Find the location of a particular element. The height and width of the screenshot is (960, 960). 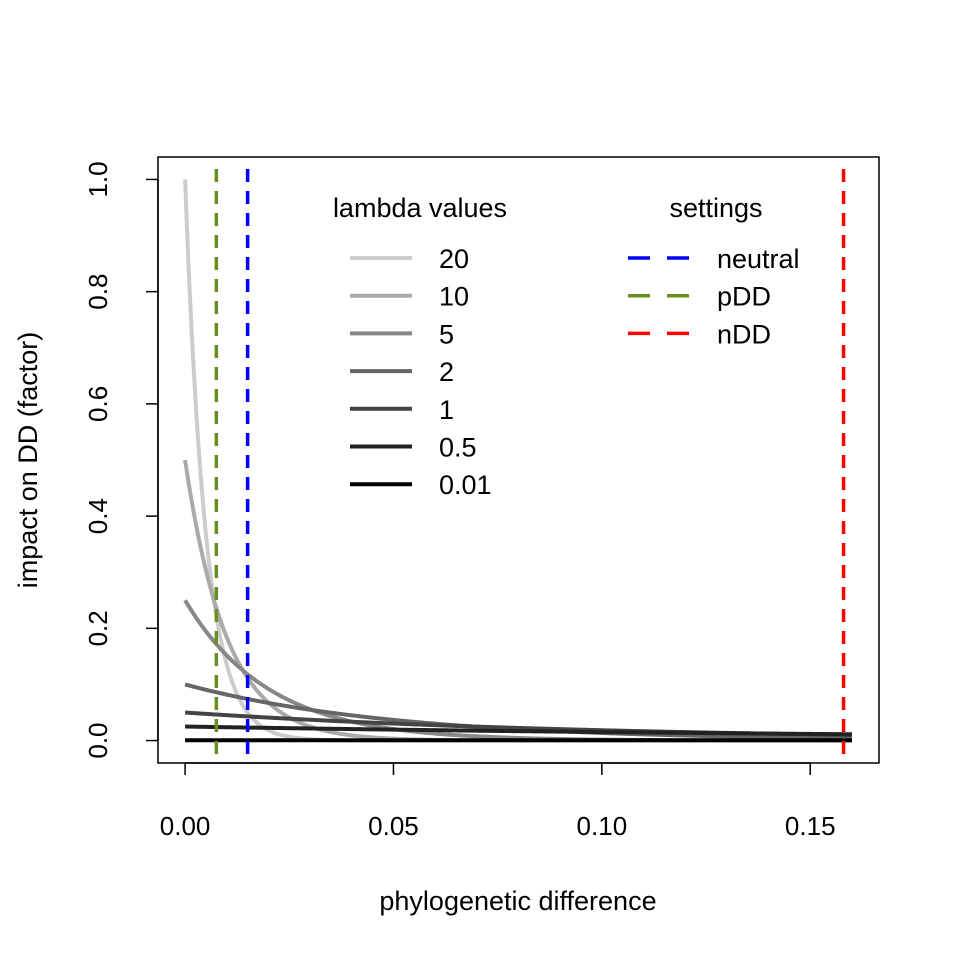

legend-label-5: 5 is located at coordinates (446, 334).